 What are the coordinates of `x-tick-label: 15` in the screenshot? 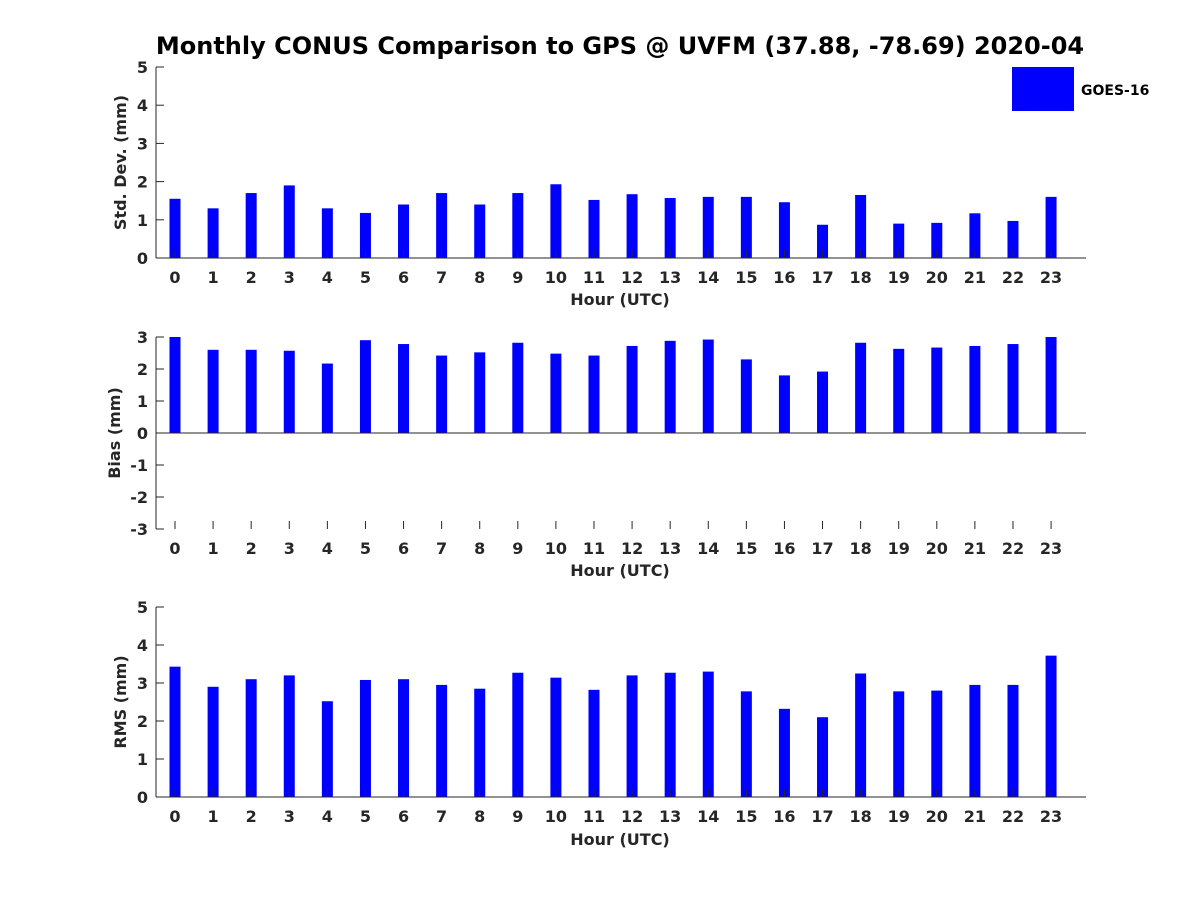 It's located at (746, 816).